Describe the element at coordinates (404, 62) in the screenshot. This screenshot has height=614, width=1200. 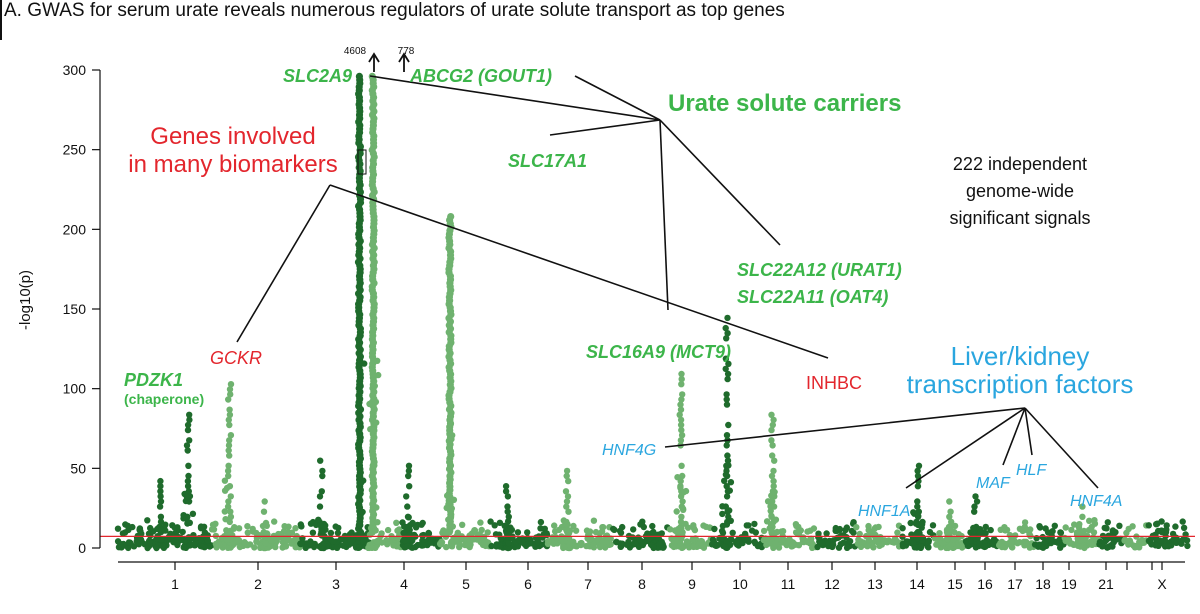
I see `overflow-arrow` at that location.